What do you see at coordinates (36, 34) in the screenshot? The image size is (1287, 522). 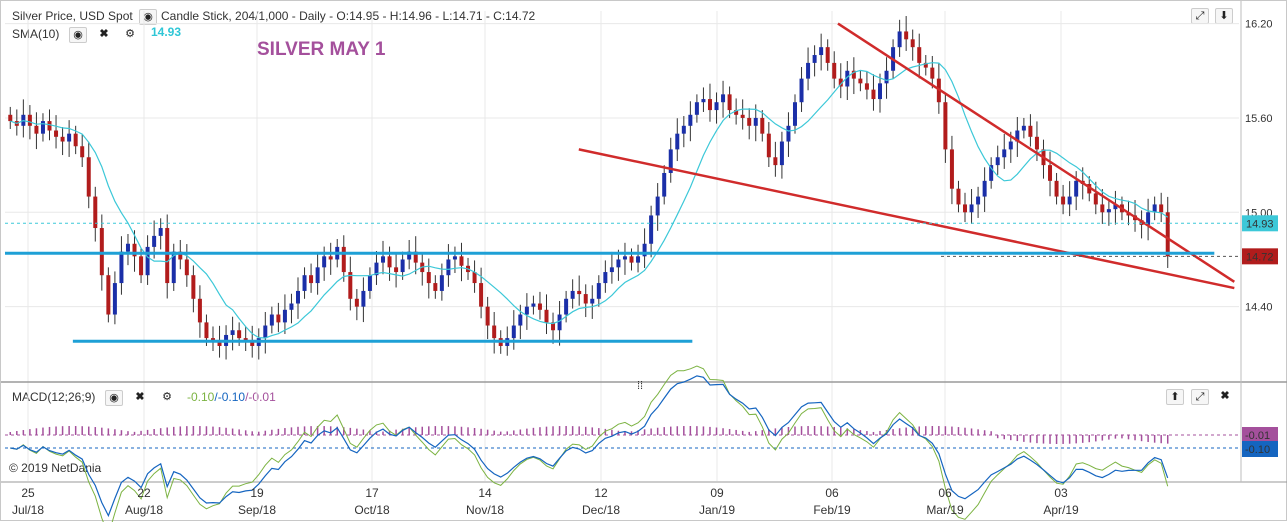 I see `sma-label: SMA(10)` at bounding box center [36, 34].